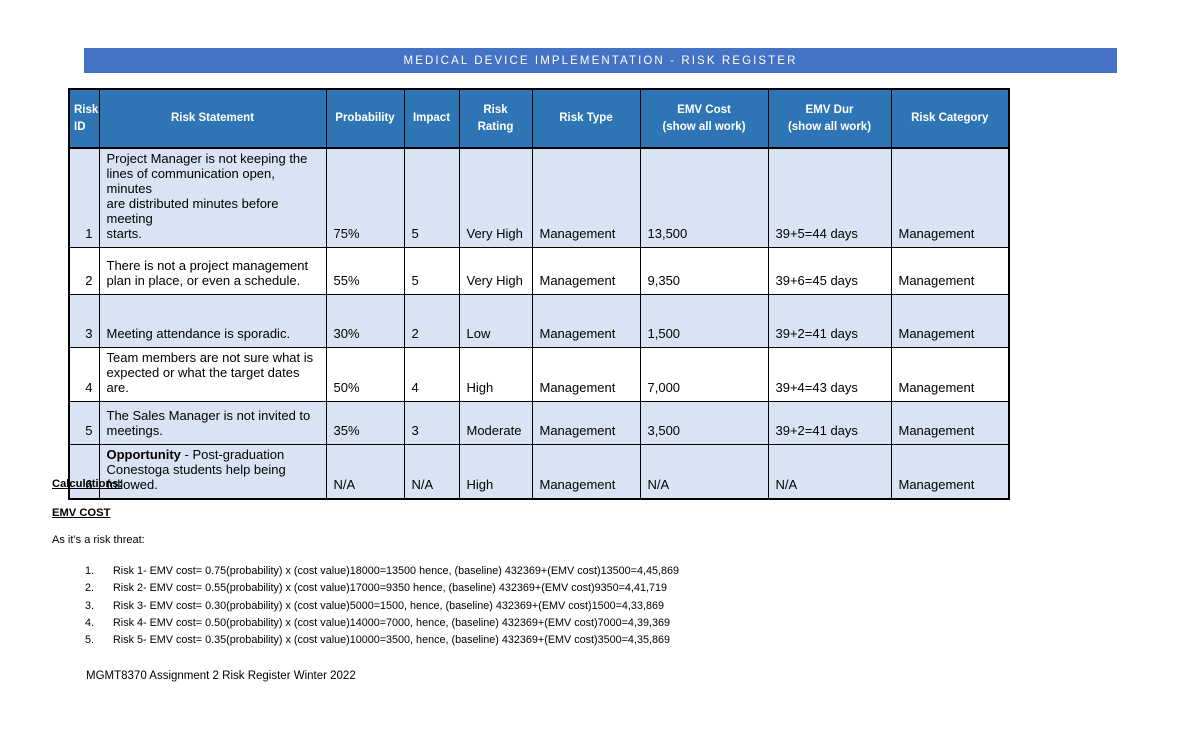 This screenshot has width=1200, height=729. I want to click on column-header-risk-rating: Risk Rating, so click(495, 118).